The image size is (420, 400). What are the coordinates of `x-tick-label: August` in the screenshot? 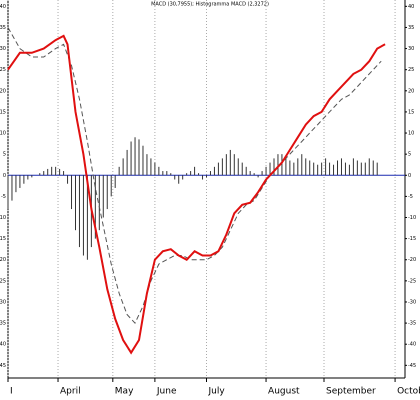 It's located at (284, 392).